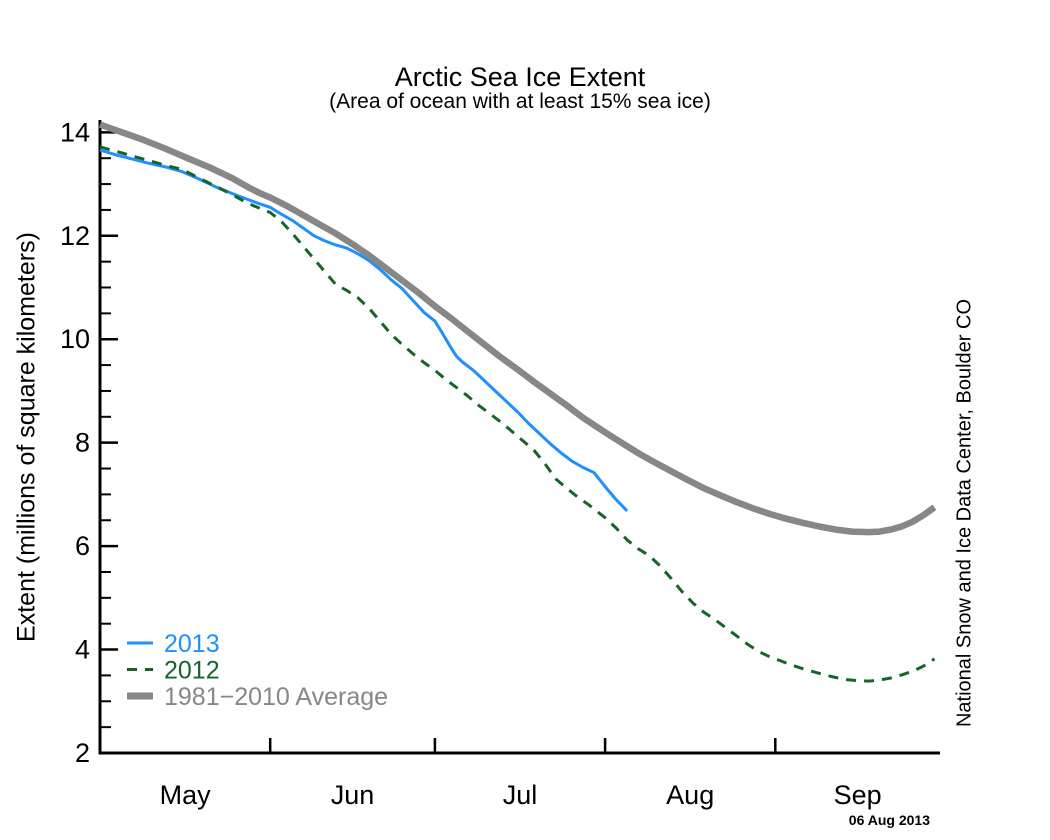 This screenshot has width=1050, height=840. What do you see at coordinates (82, 753) in the screenshot?
I see `y-tick-label: 2` at bounding box center [82, 753].